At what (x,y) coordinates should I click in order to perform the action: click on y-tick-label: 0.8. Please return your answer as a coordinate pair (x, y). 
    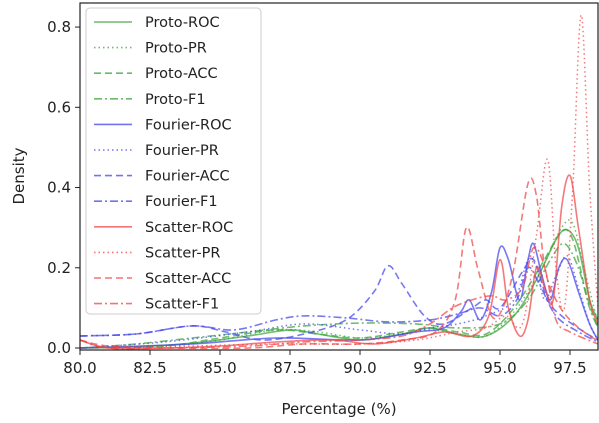
    Looking at the image, I should click on (59, 27).